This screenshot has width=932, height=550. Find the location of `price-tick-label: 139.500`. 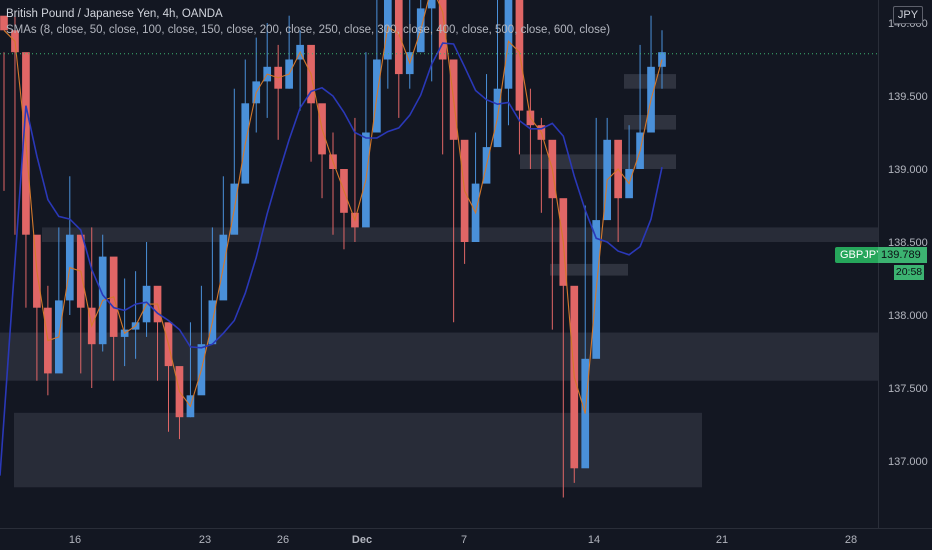

price-tick-label: 139.500 is located at coordinates (908, 97).